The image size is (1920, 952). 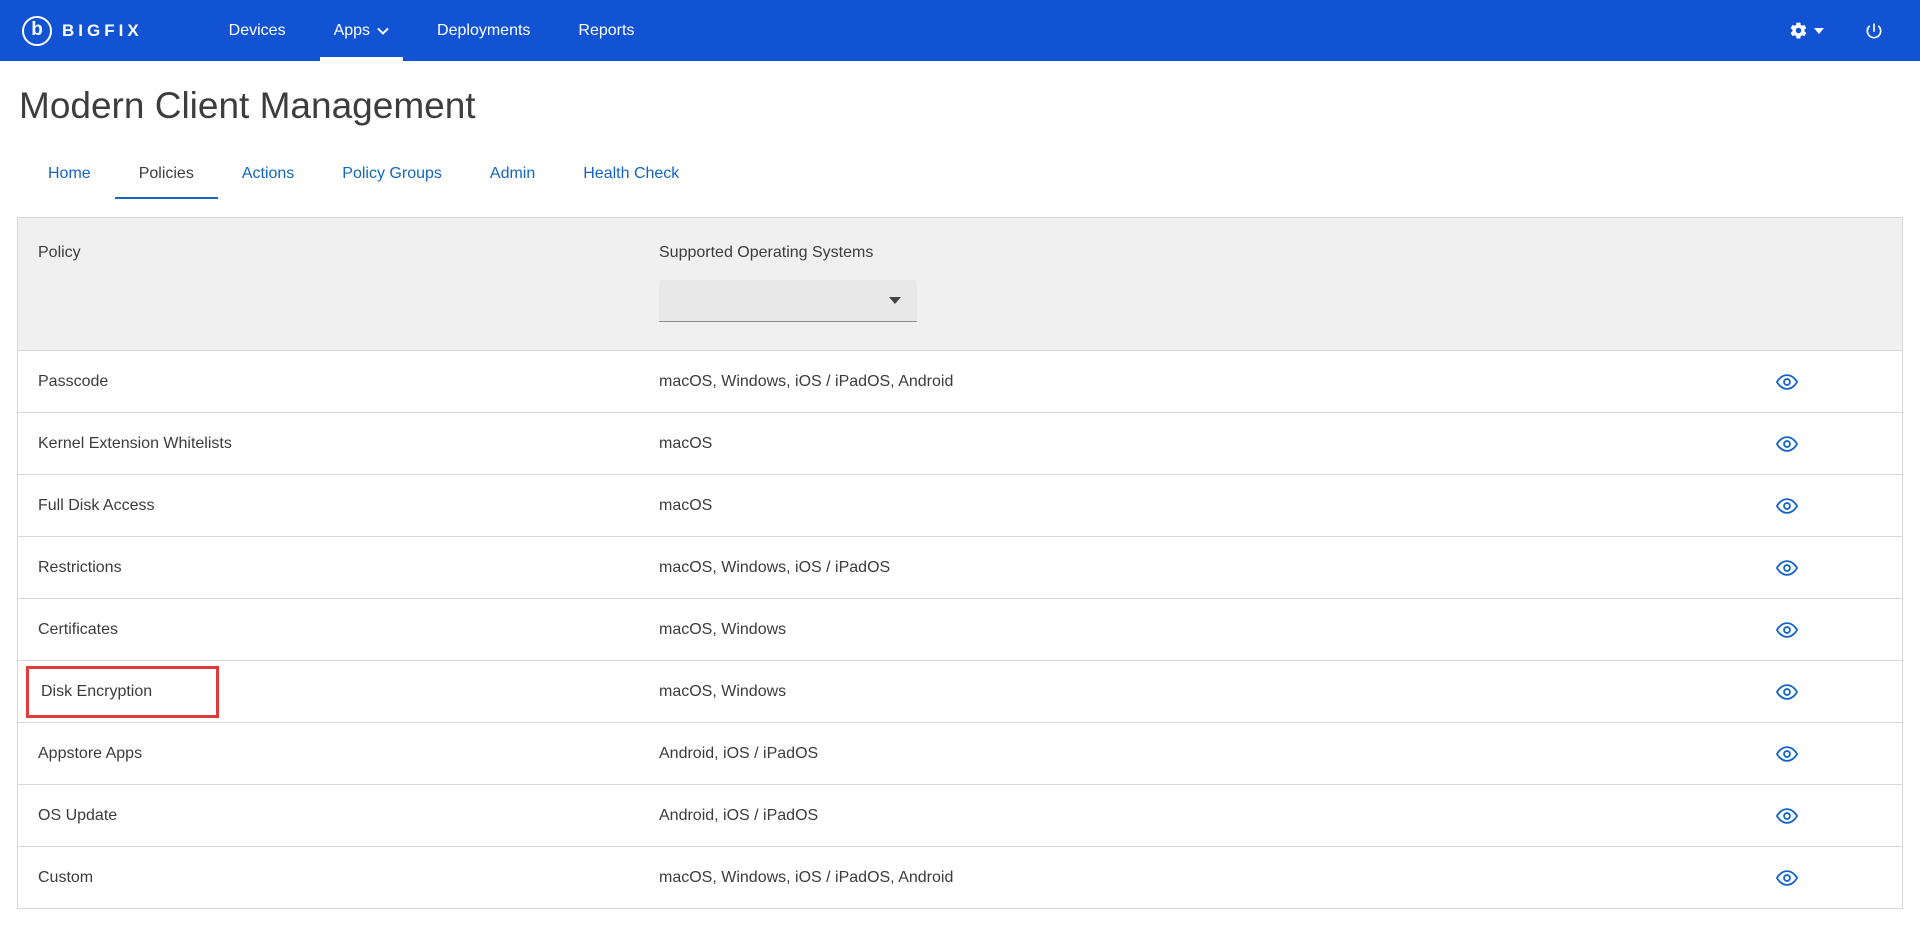 What do you see at coordinates (66, 877) in the screenshot?
I see `policy-name: Custom` at bounding box center [66, 877].